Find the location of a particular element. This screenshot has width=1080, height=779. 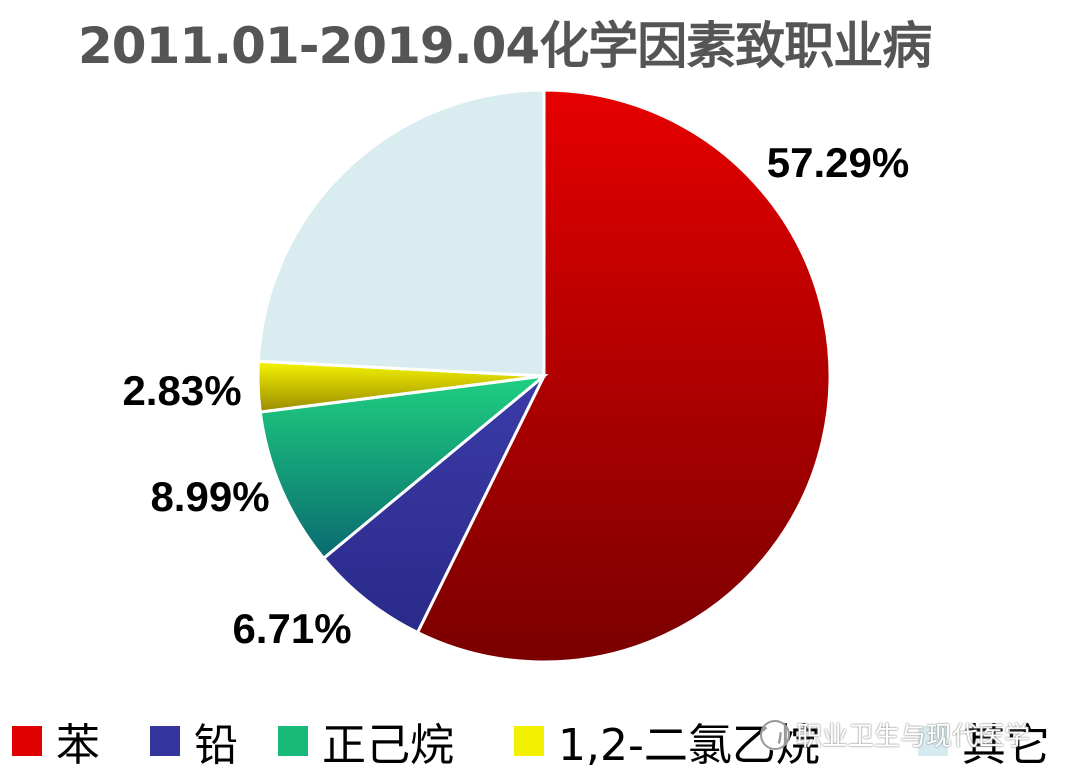

slice-label-2: 8.99% is located at coordinates (209, 496).